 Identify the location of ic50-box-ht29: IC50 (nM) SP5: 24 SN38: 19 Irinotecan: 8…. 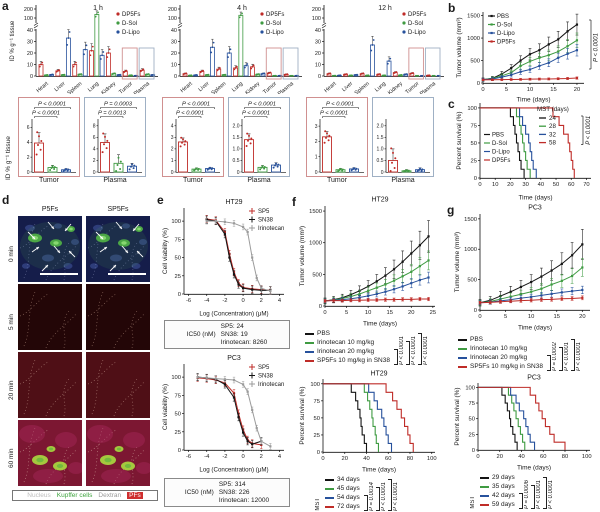
(227, 334).